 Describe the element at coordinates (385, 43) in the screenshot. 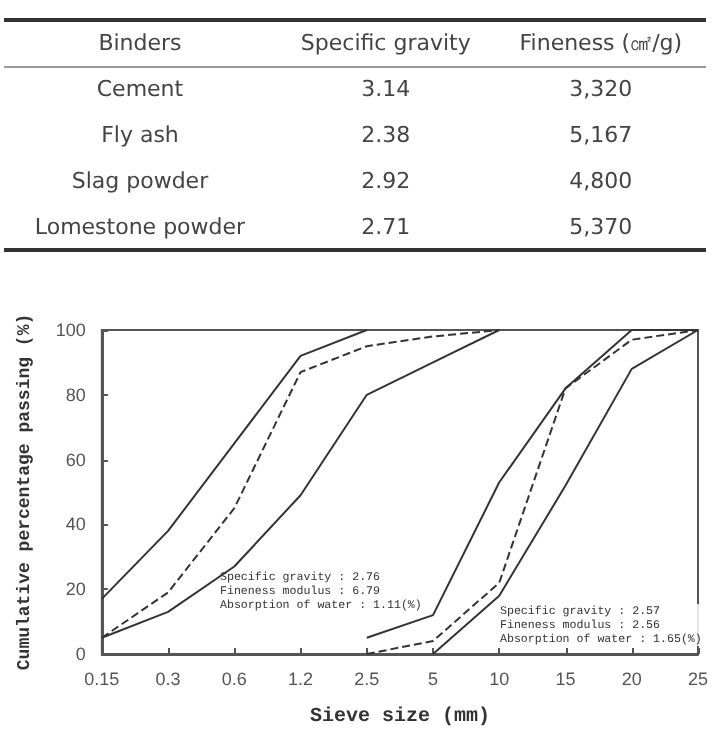

I see `text: Specific gravity` at that location.